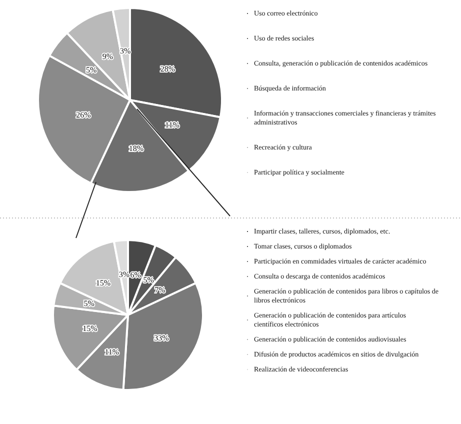  I want to click on data-label: 33%, so click(162, 337).